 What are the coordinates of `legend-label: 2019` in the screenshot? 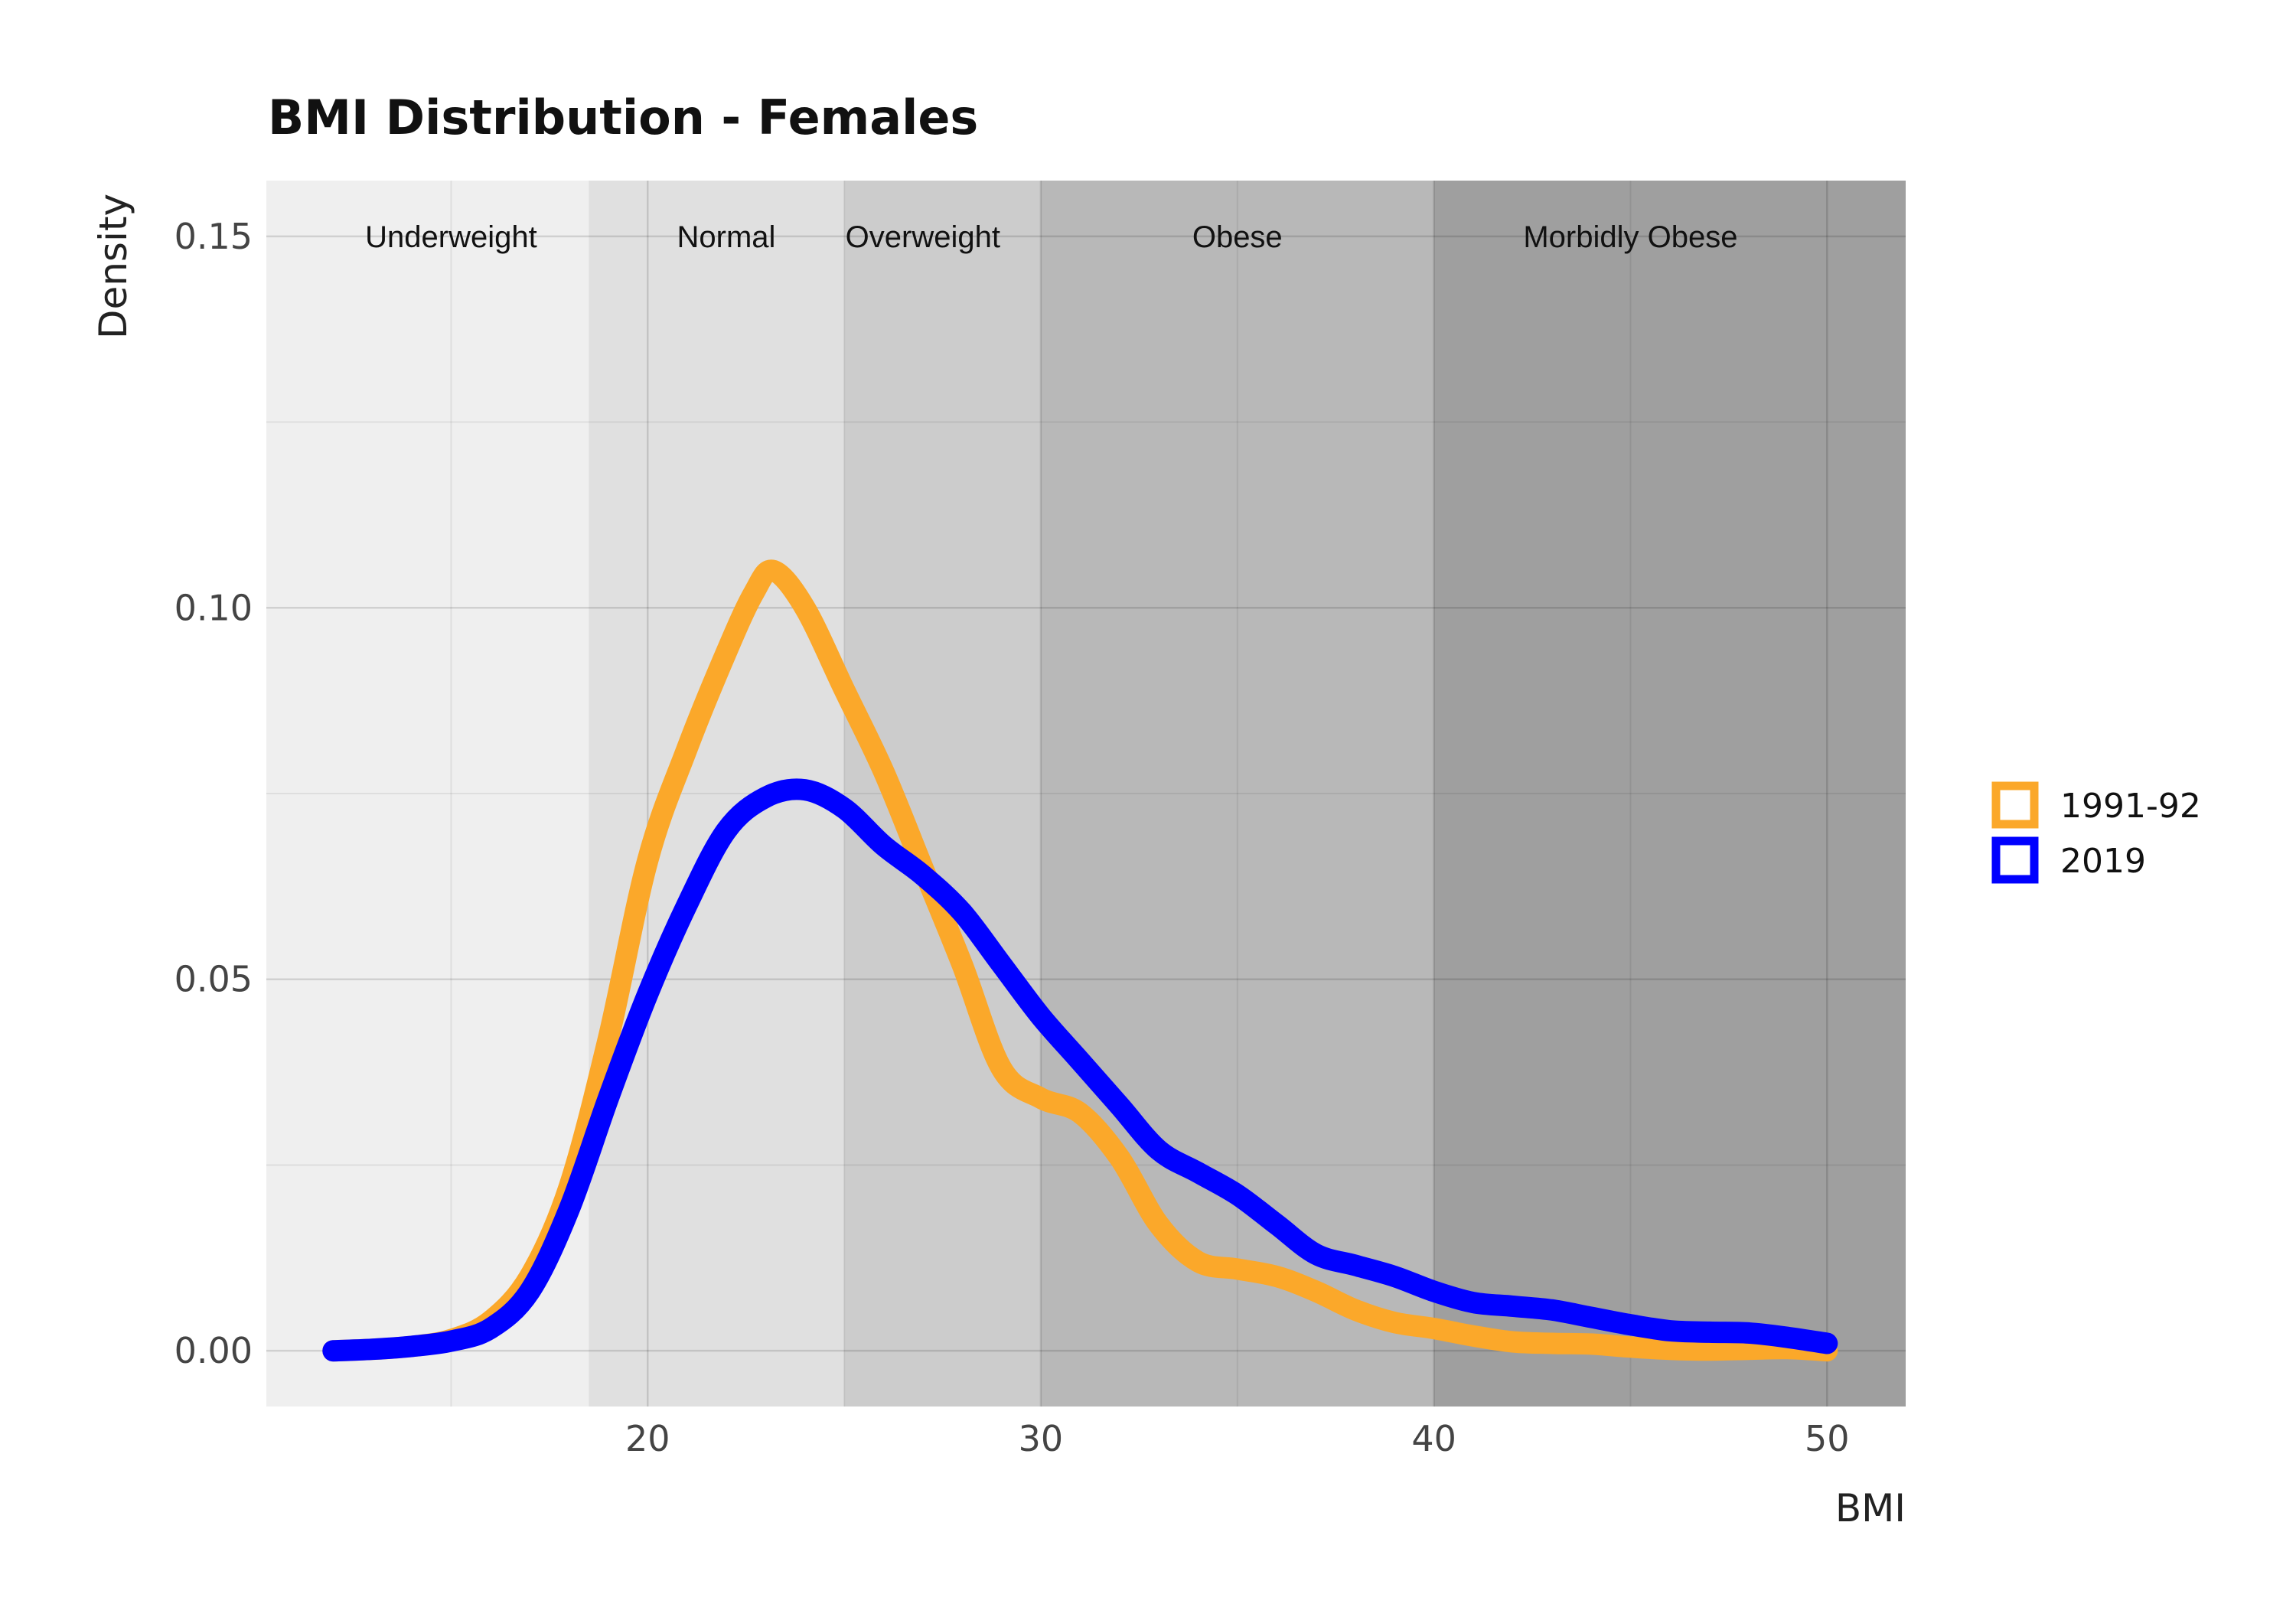 It's located at (2103, 861).